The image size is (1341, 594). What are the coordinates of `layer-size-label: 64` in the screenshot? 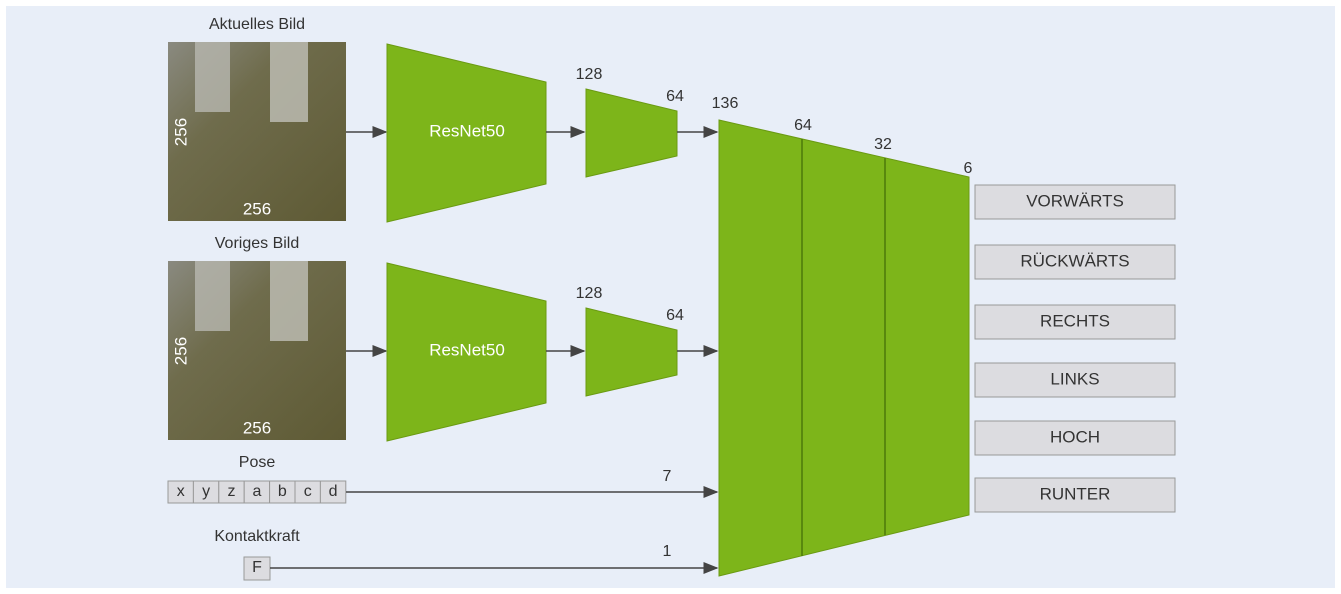 It's located at (803, 125).